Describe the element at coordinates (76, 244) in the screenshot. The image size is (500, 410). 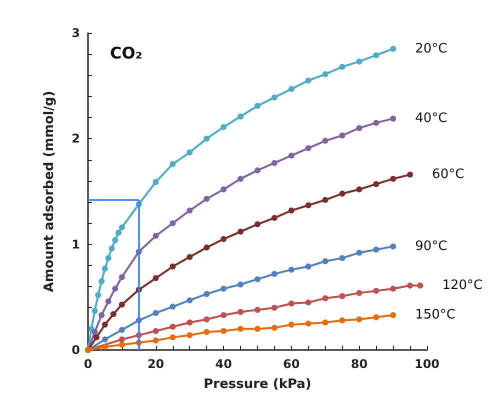
I see `y-tick-label: 1` at that location.